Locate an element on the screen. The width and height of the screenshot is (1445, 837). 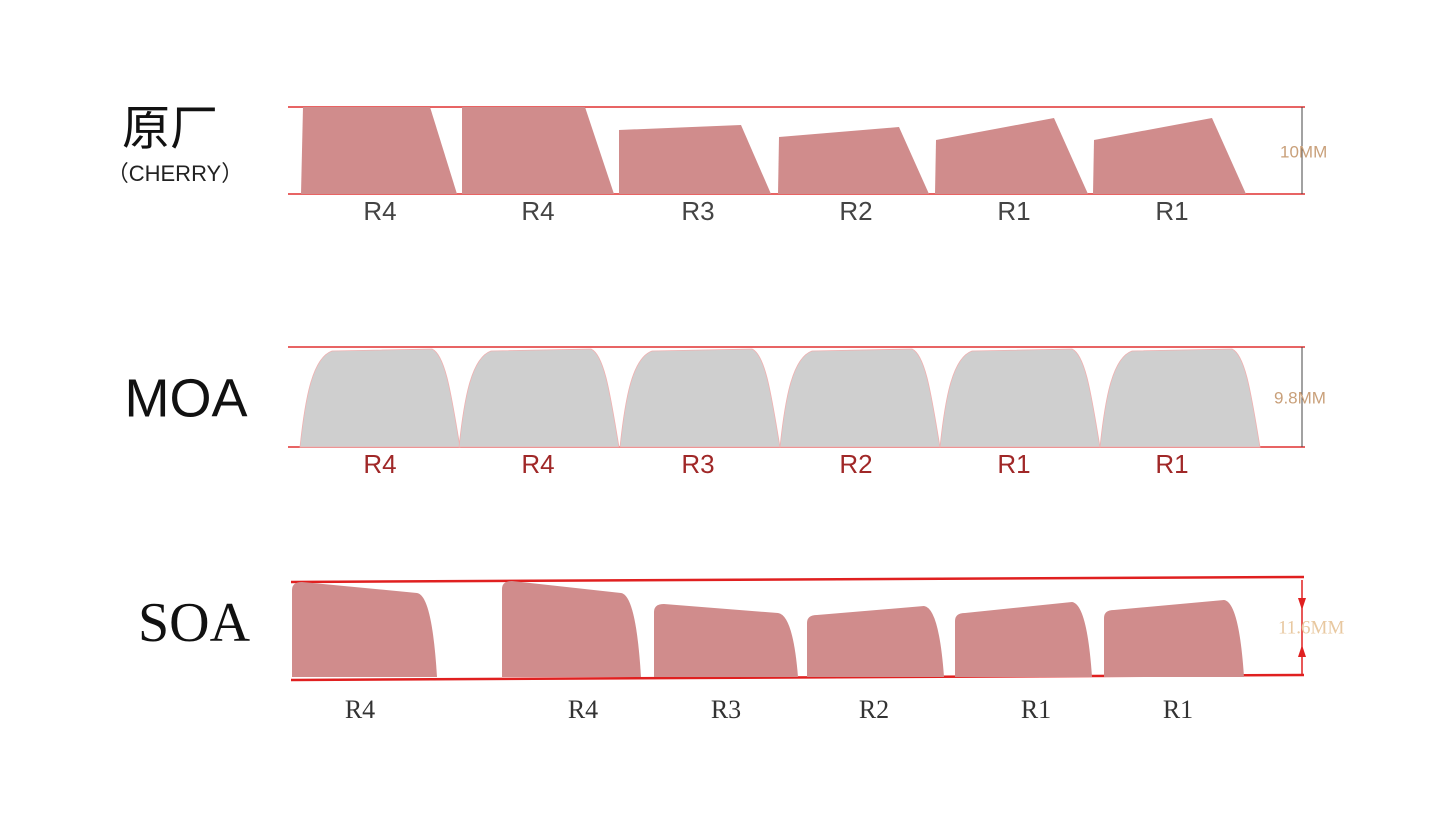
profile-subname: （CHERRY） is located at coordinates (175, 173).